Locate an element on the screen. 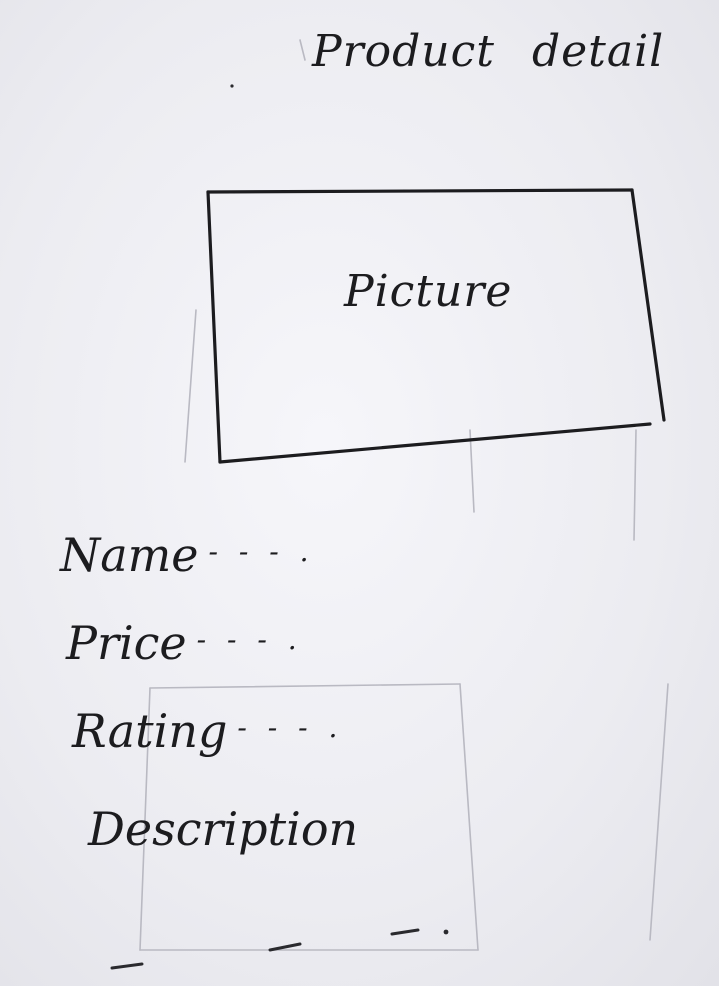  picture-box-left-edge is located at coordinates (214, 327).